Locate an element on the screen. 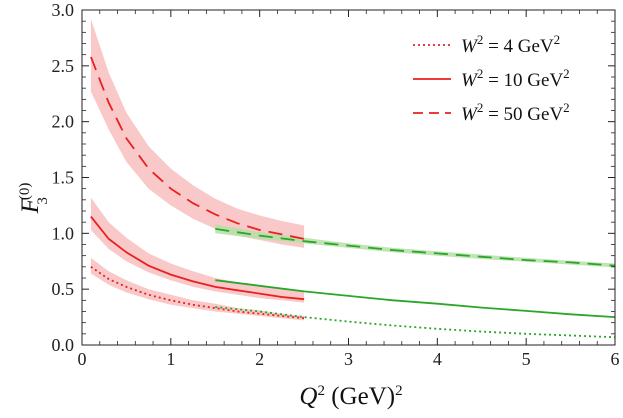 The width and height of the screenshot is (623, 418). legend-label: W2 = 4 GeV2 is located at coordinates (510, 44).